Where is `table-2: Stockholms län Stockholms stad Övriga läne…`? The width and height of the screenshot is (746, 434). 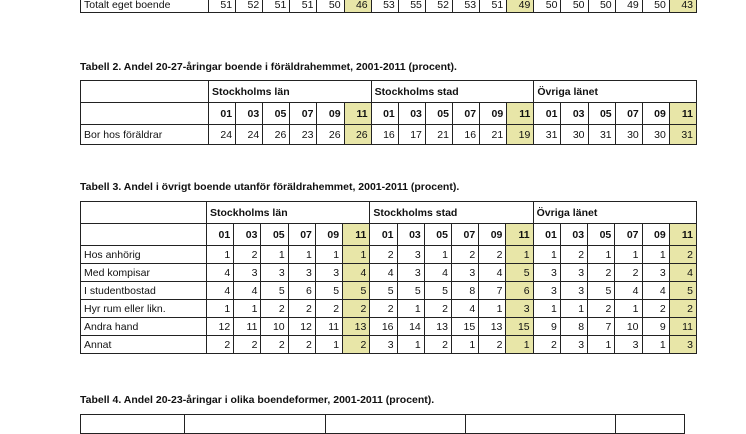
table-2: Stockholms län Stockholms stad Övriga läne… is located at coordinates (389, 112).